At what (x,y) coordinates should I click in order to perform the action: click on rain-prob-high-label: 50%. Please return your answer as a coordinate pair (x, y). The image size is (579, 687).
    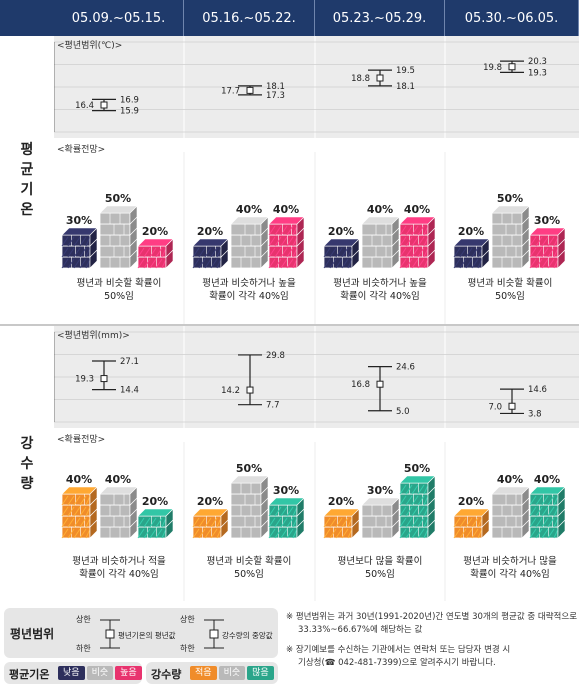
    Looking at the image, I should click on (417, 468).